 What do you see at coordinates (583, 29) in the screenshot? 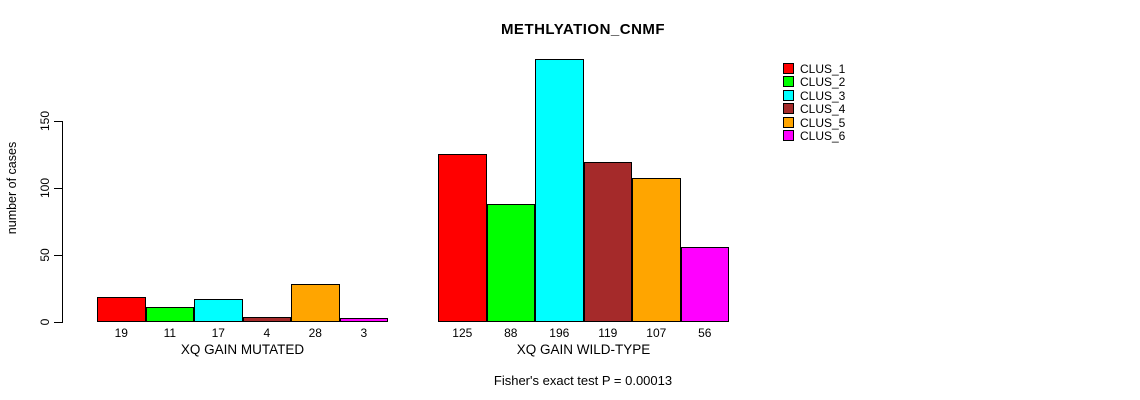
I see `chart-title: METHLYATION_CNMF` at bounding box center [583, 29].